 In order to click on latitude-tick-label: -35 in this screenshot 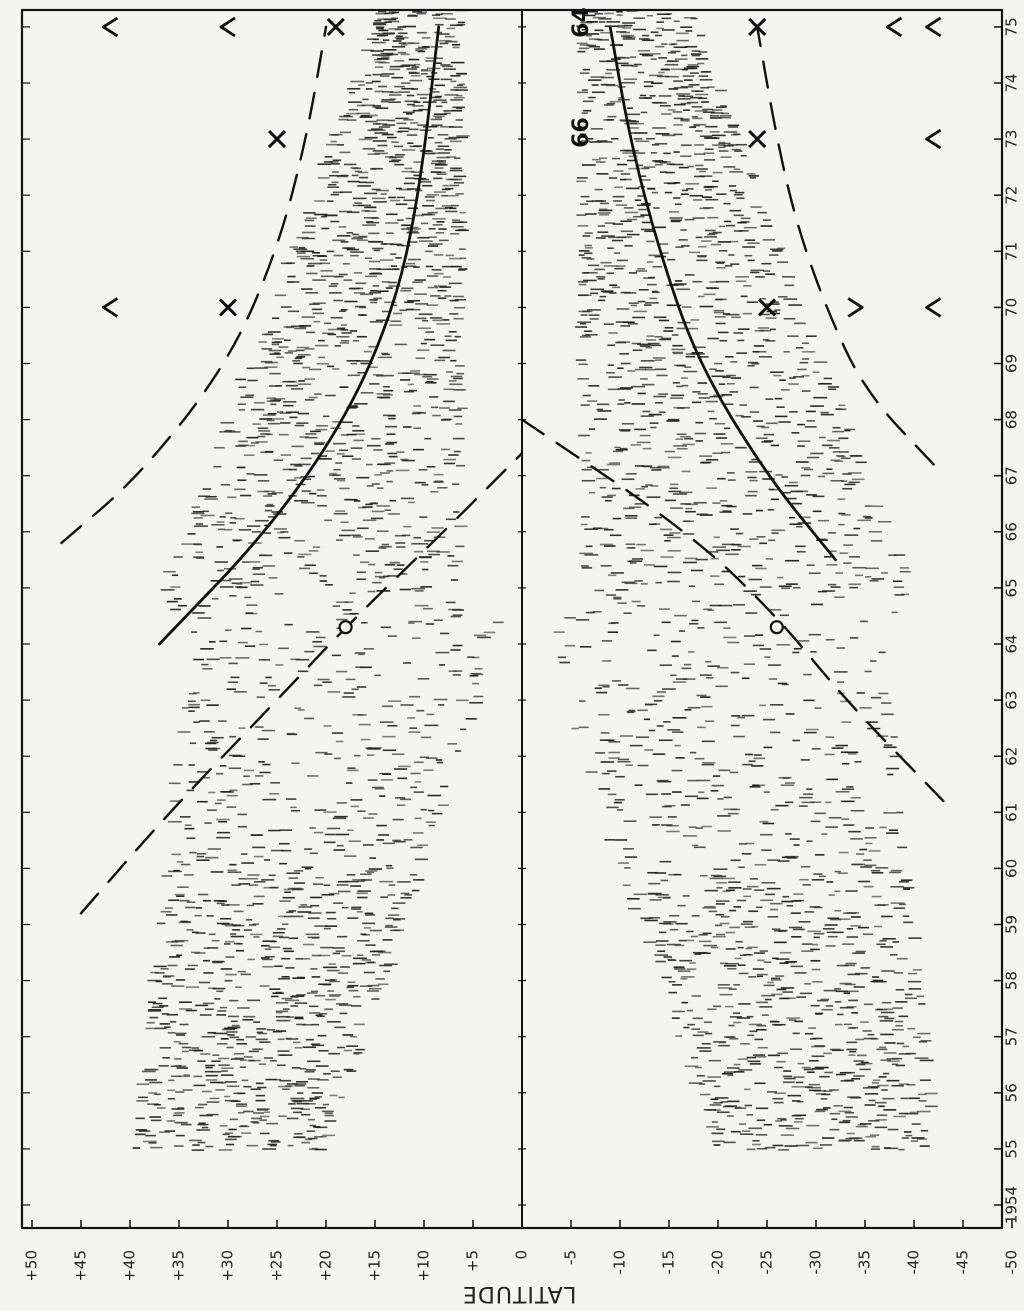, I will do `click(865, 1262)`.